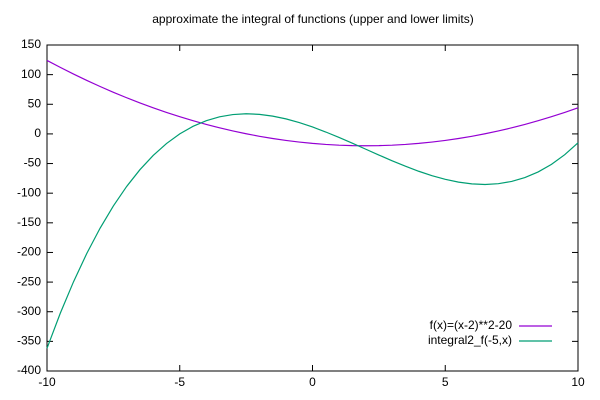  I want to click on y-tick-label: 150, so click(31, 44).